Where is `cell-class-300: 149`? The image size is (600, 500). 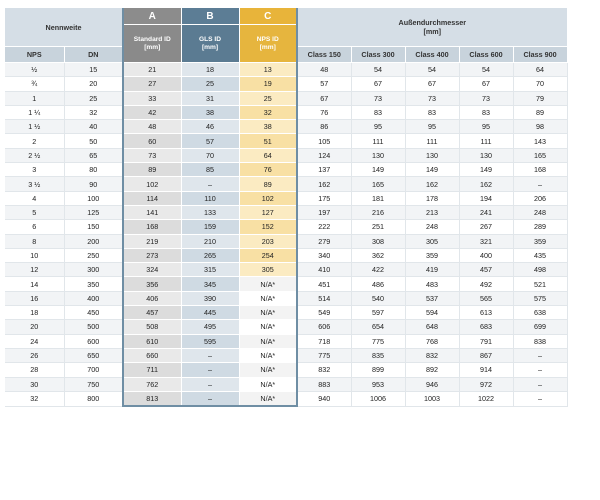 cell-class-300: 149 is located at coordinates (378, 170).